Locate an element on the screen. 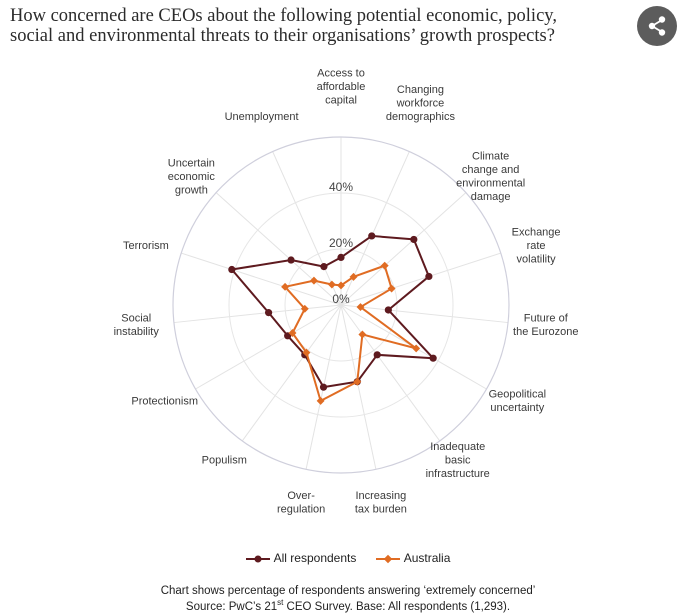 The height and width of the screenshot is (615, 696). data-point-all-respondents-inadequate-basic-infrastructure is located at coordinates (377, 355).